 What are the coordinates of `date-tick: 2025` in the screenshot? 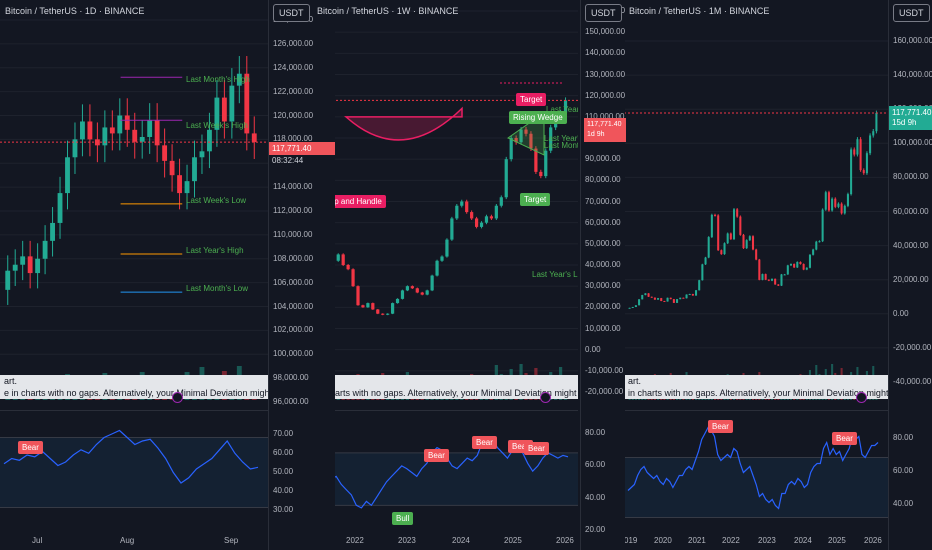 It's located at (513, 540).